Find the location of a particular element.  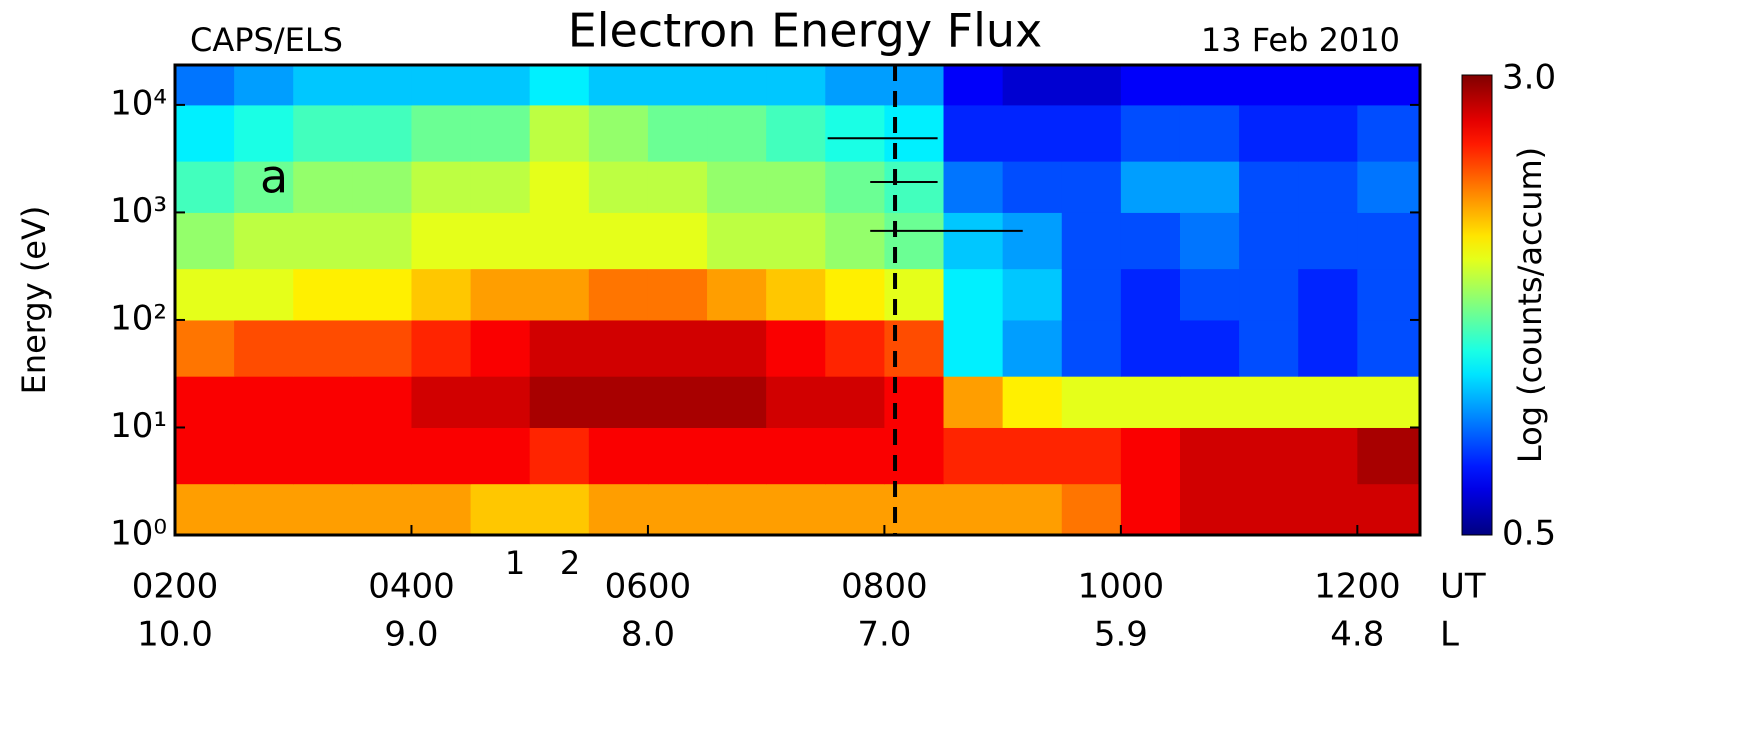

x2-tick-label: 4.8 is located at coordinates (1357, 635).